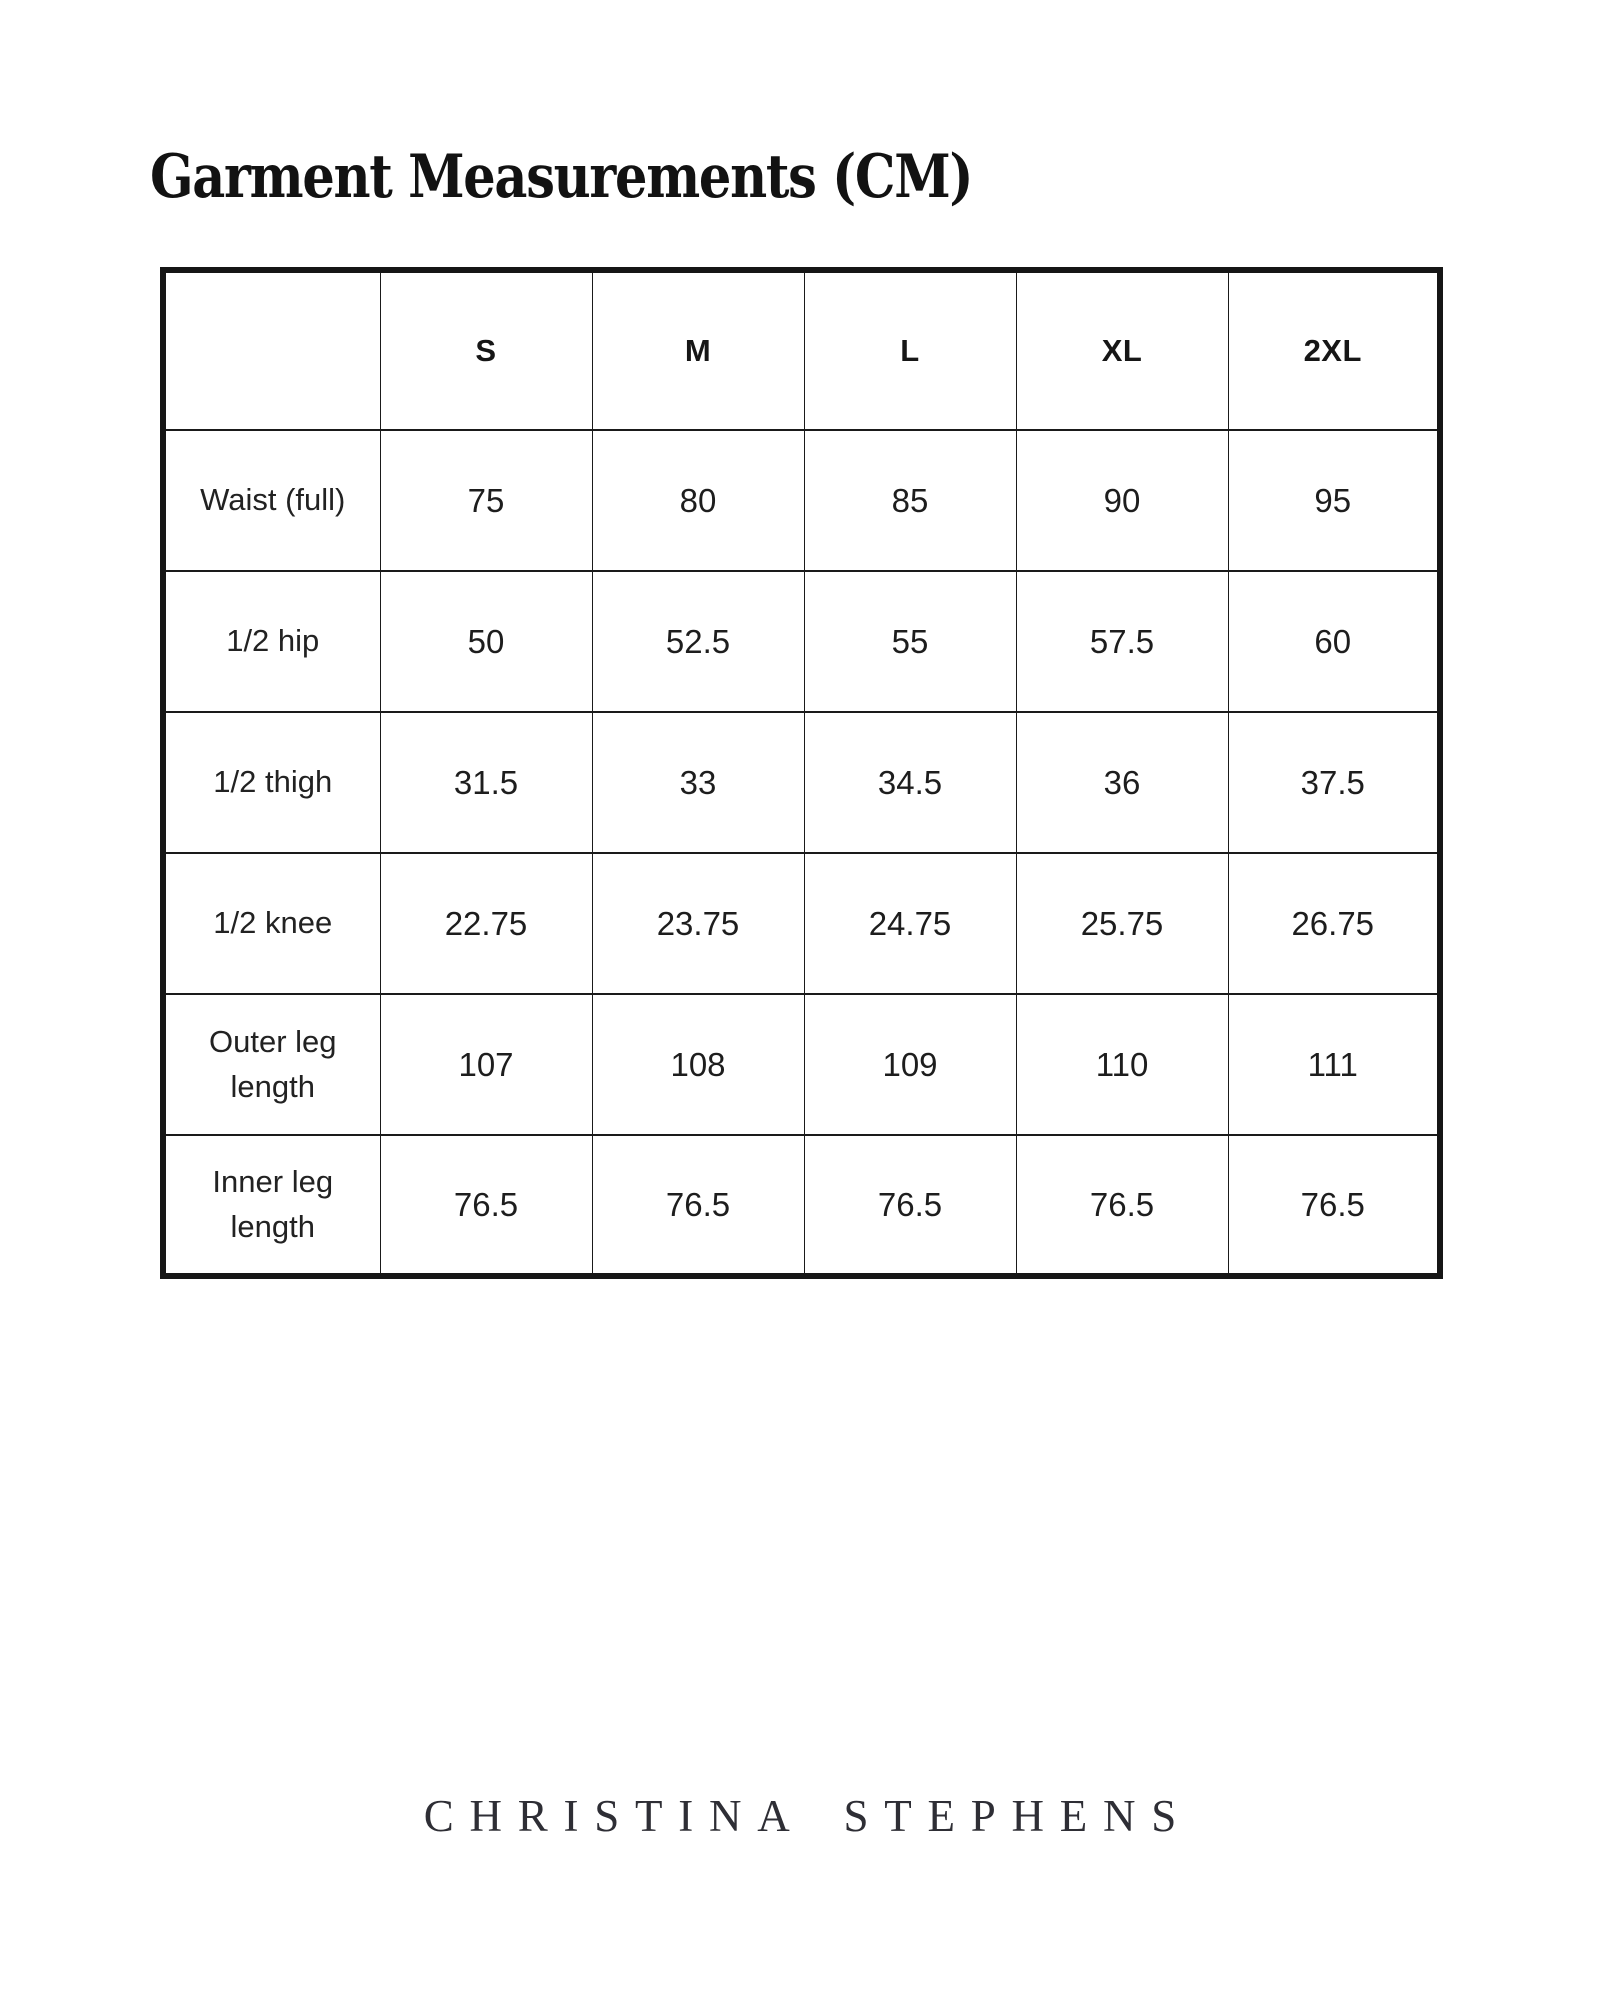  I want to click on cell-waist-m: 80, so click(698, 500).